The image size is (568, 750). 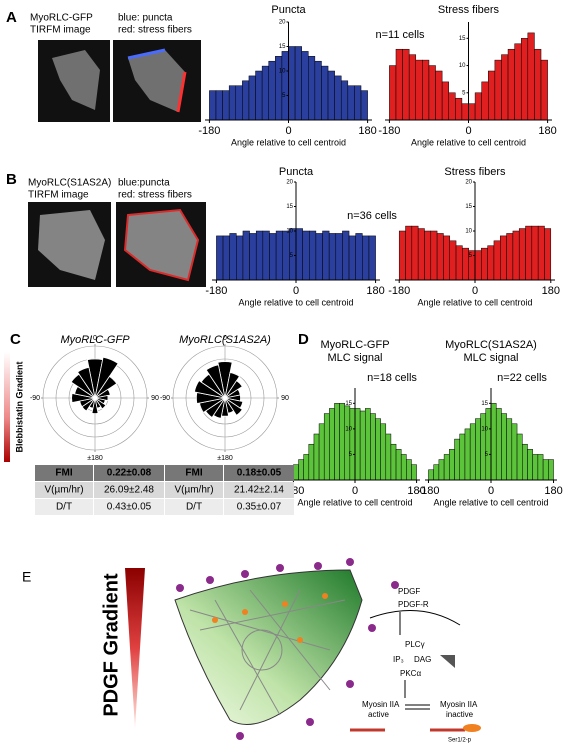 I want to click on gradient-bar, so click(x=7, y=407).